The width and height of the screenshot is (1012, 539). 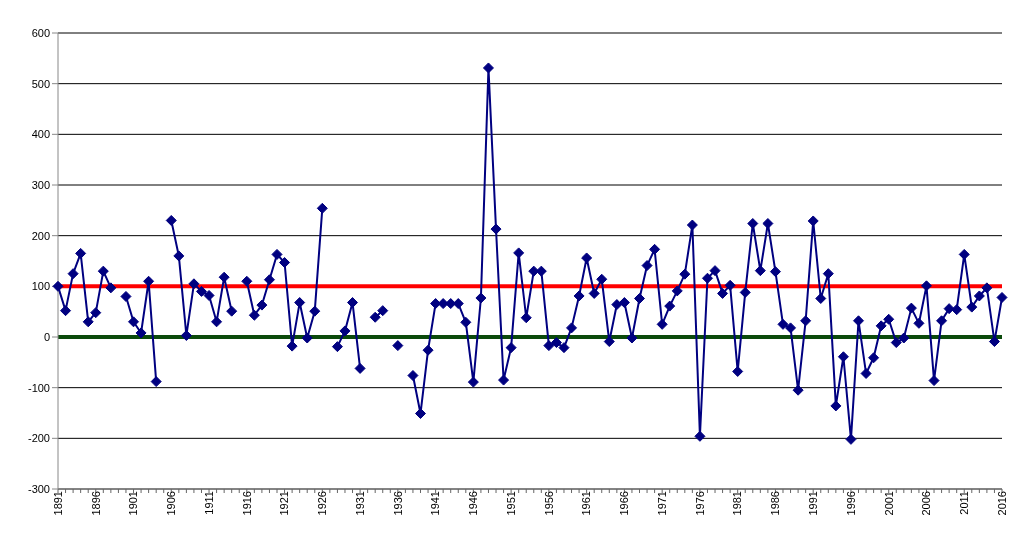 I want to click on y-tick-label: 500, so click(x=40, y=83).